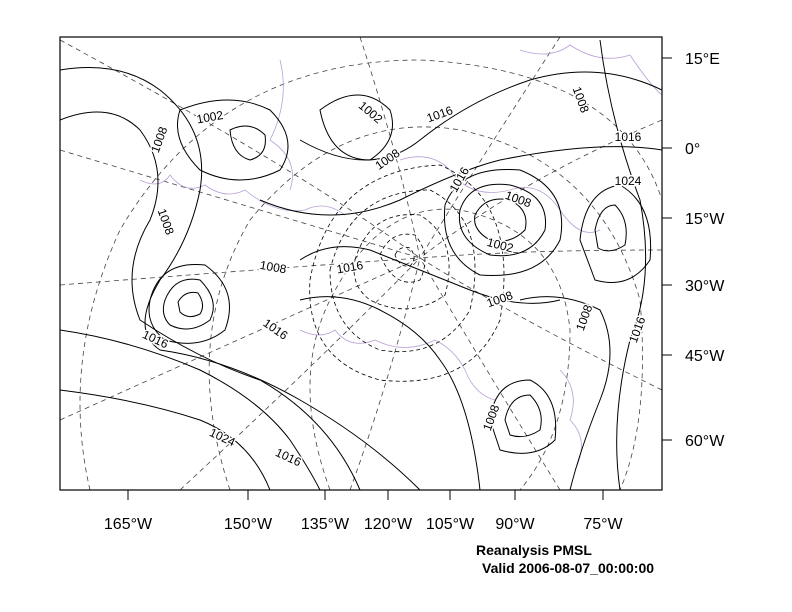 The image size is (792, 612). What do you see at coordinates (450, 524) in the screenshot?
I see `lon-label: 105°W` at bounding box center [450, 524].